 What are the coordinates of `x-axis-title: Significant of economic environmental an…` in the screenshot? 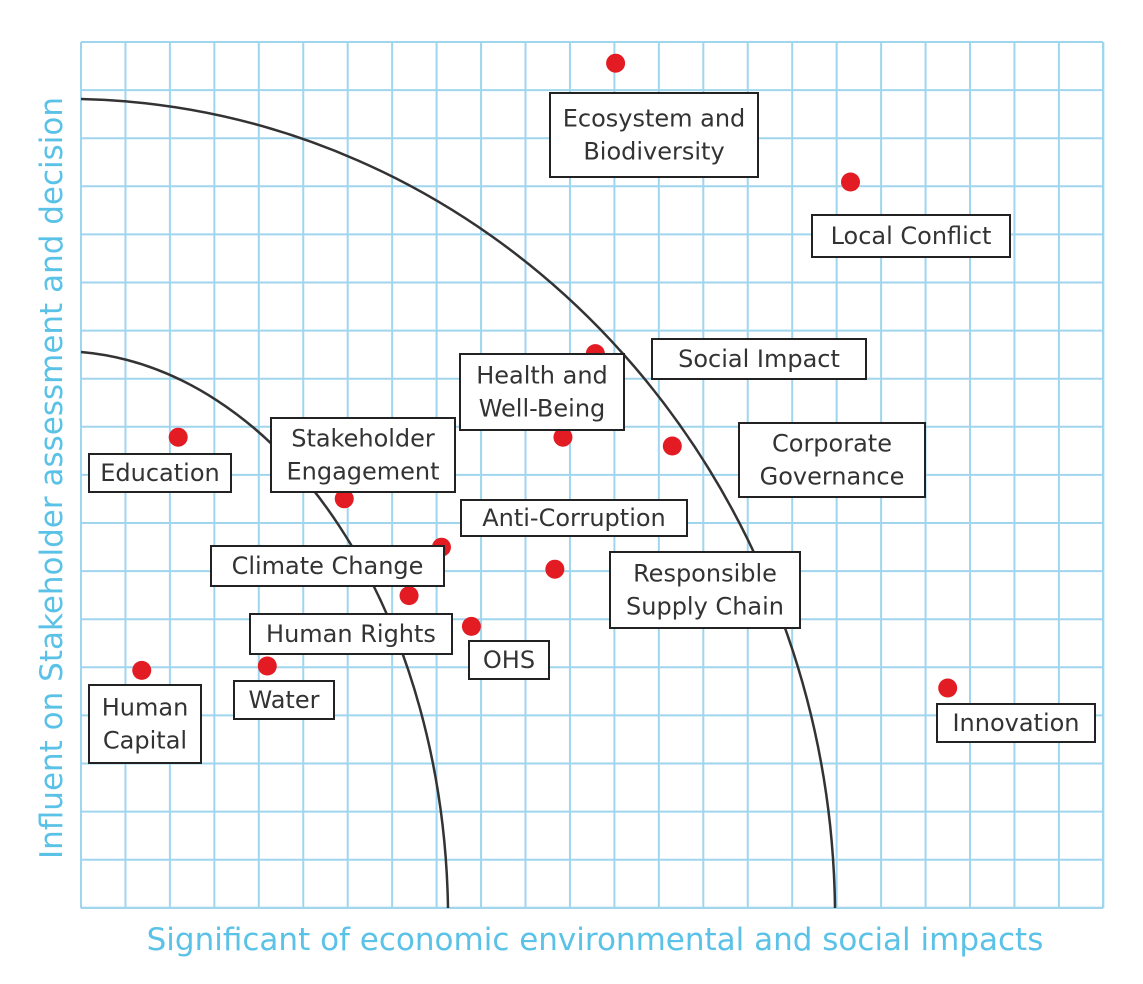 It's located at (595, 940).